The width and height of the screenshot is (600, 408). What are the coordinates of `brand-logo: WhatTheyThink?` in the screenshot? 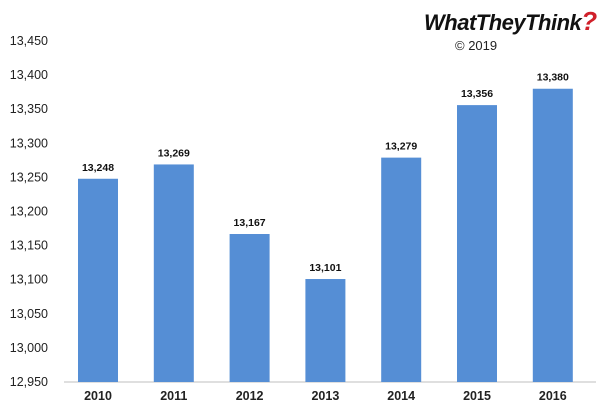 It's located at (510, 21).